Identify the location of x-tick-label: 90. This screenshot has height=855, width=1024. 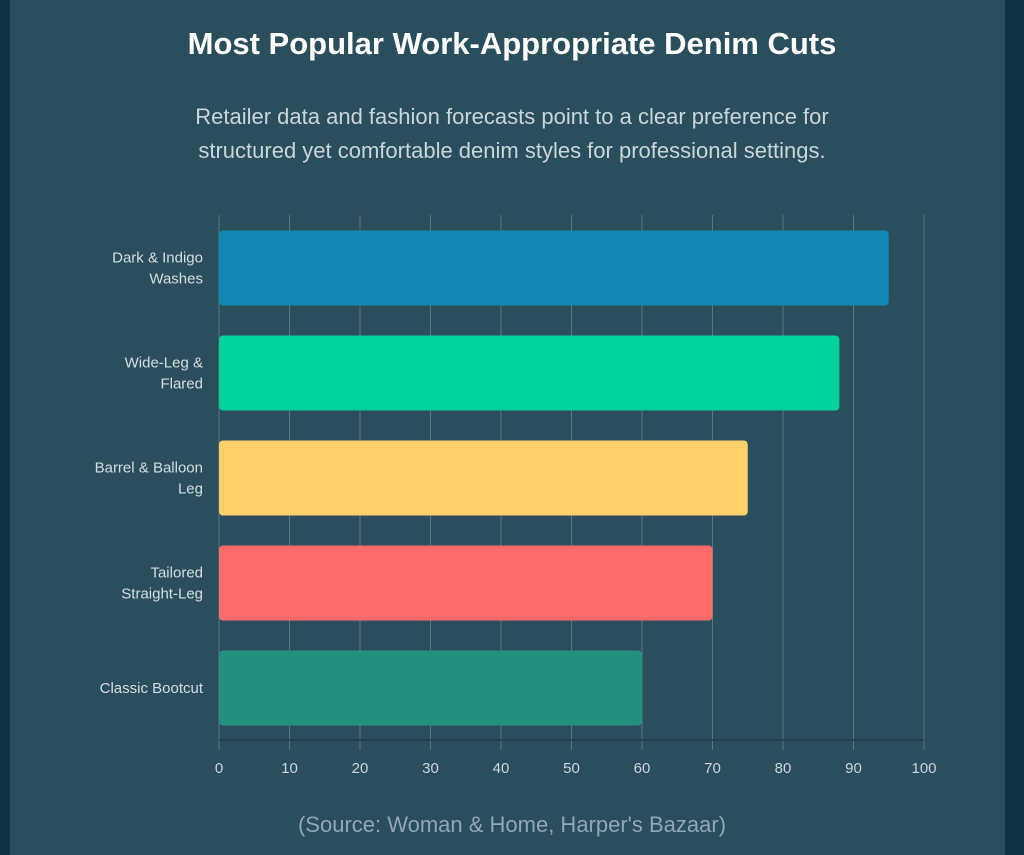
(853, 768).